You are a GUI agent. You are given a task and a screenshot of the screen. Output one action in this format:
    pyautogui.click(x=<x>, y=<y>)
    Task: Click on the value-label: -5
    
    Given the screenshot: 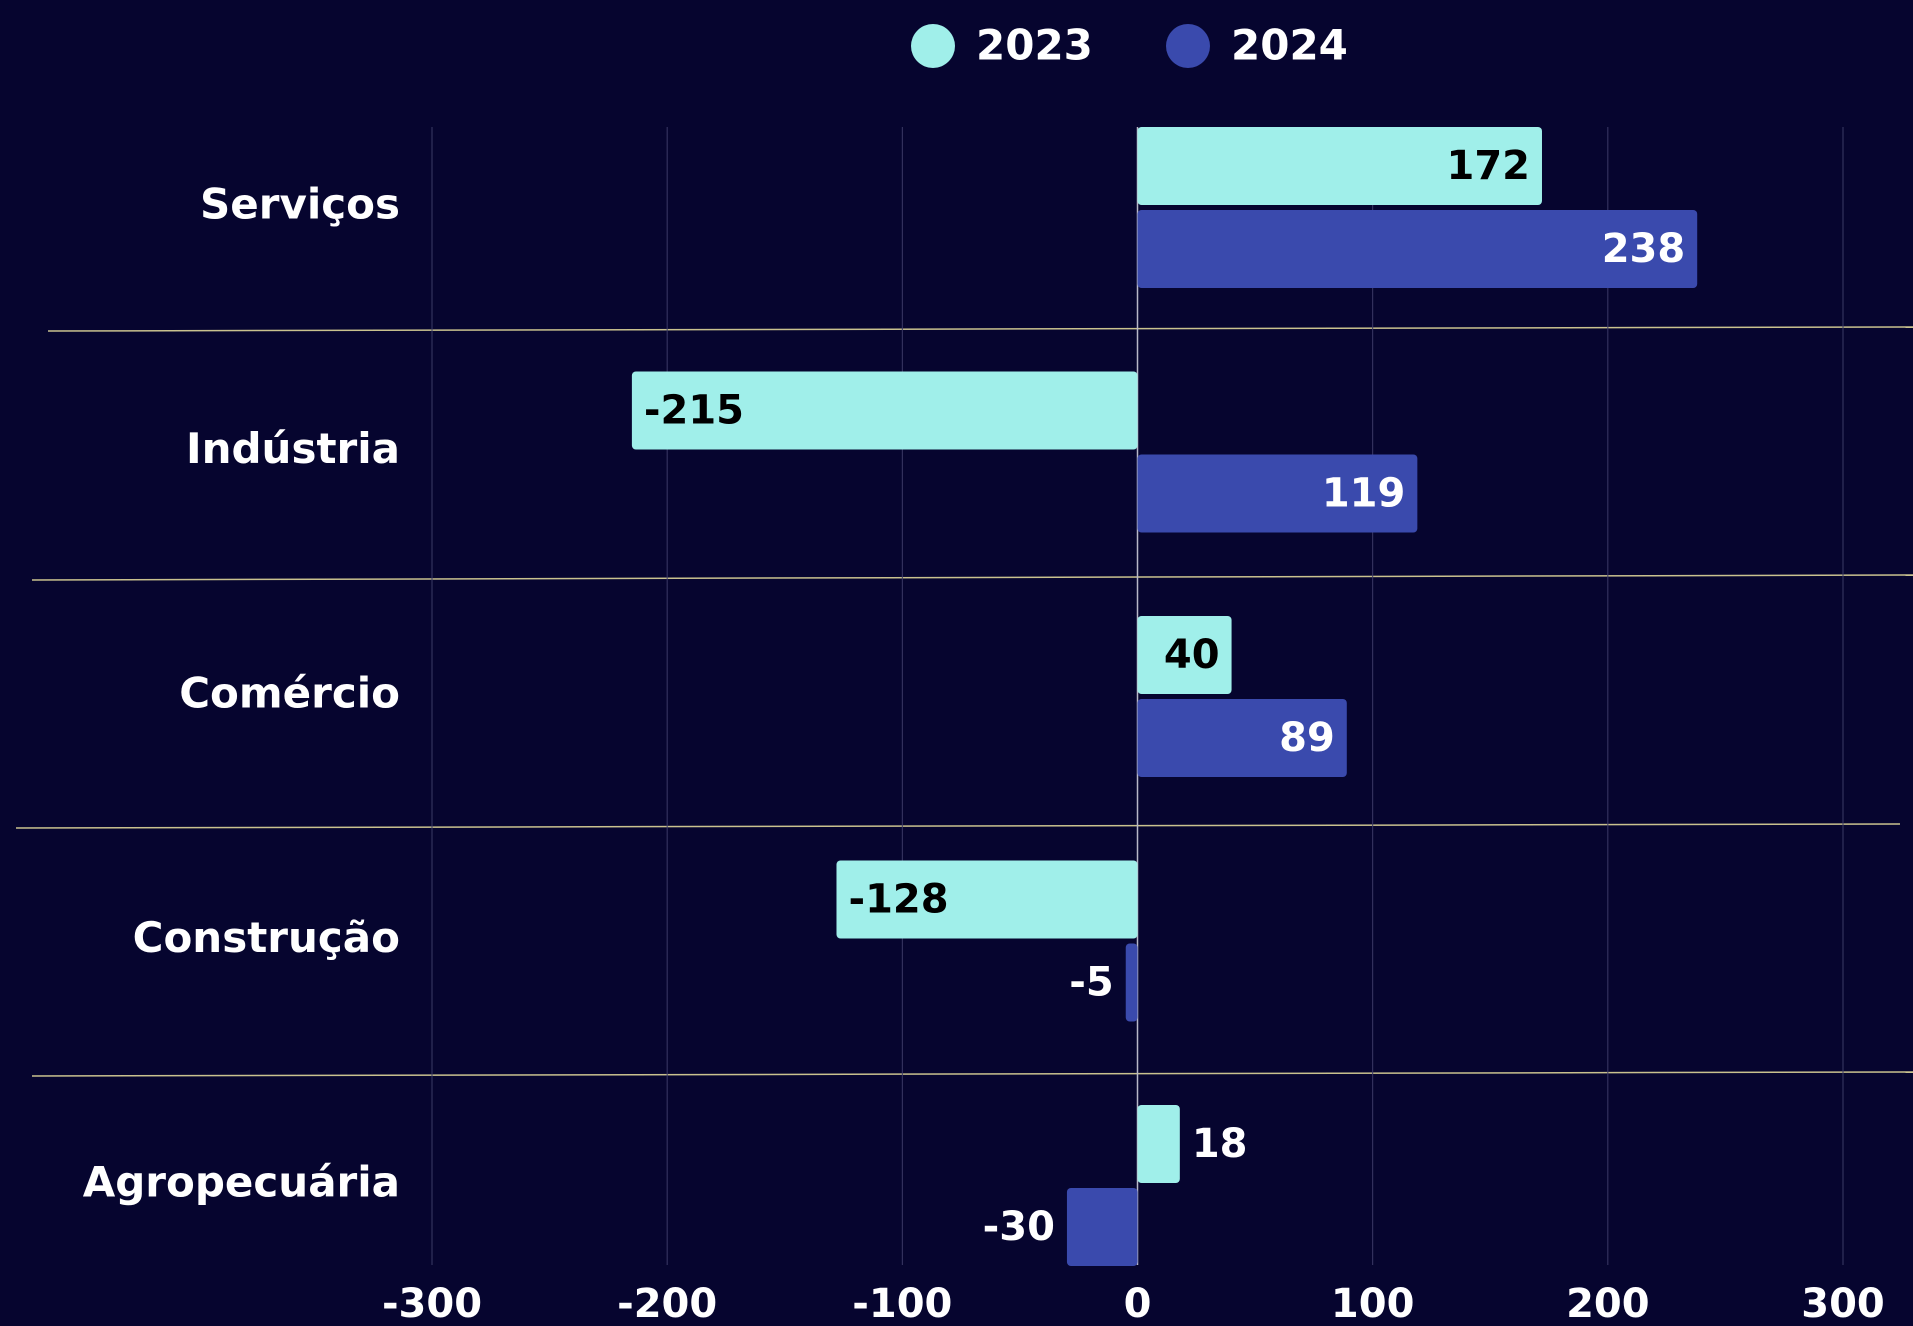 What is the action you would take?
    pyautogui.click(x=1091, y=983)
    